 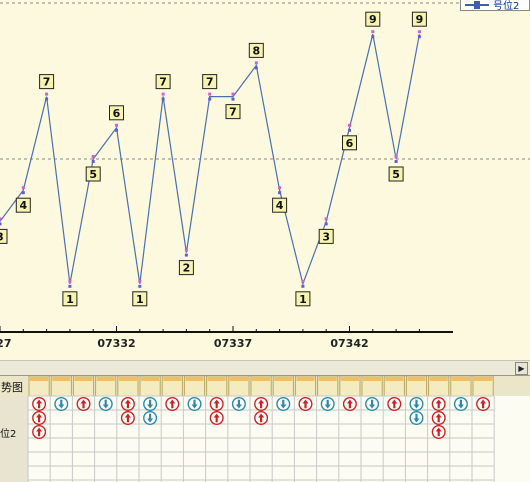 I want to click on legend-series-label: 号位2, so click(x=506, y=6).